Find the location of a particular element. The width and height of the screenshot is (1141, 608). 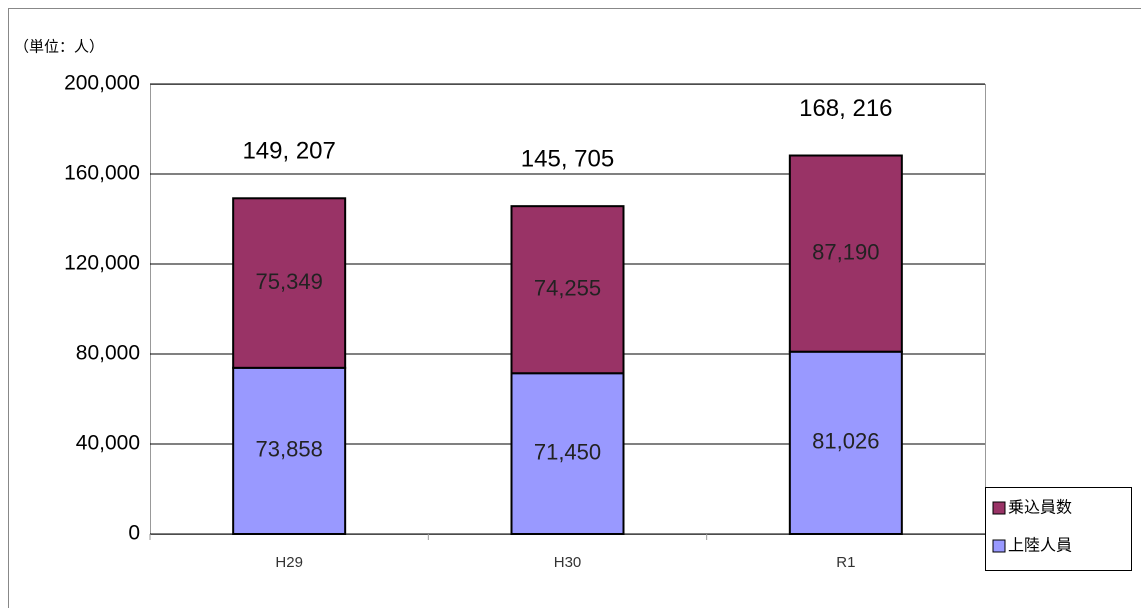

total-label: 145, 705 is located at coordinates (567, 159).